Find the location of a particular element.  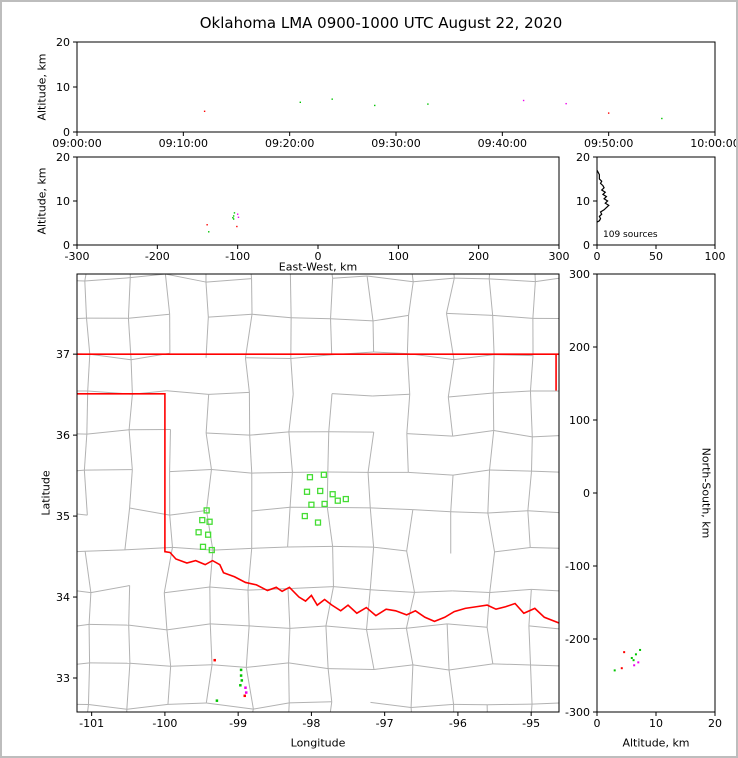

svg-text: 35 is located at coordinates (63, 516).